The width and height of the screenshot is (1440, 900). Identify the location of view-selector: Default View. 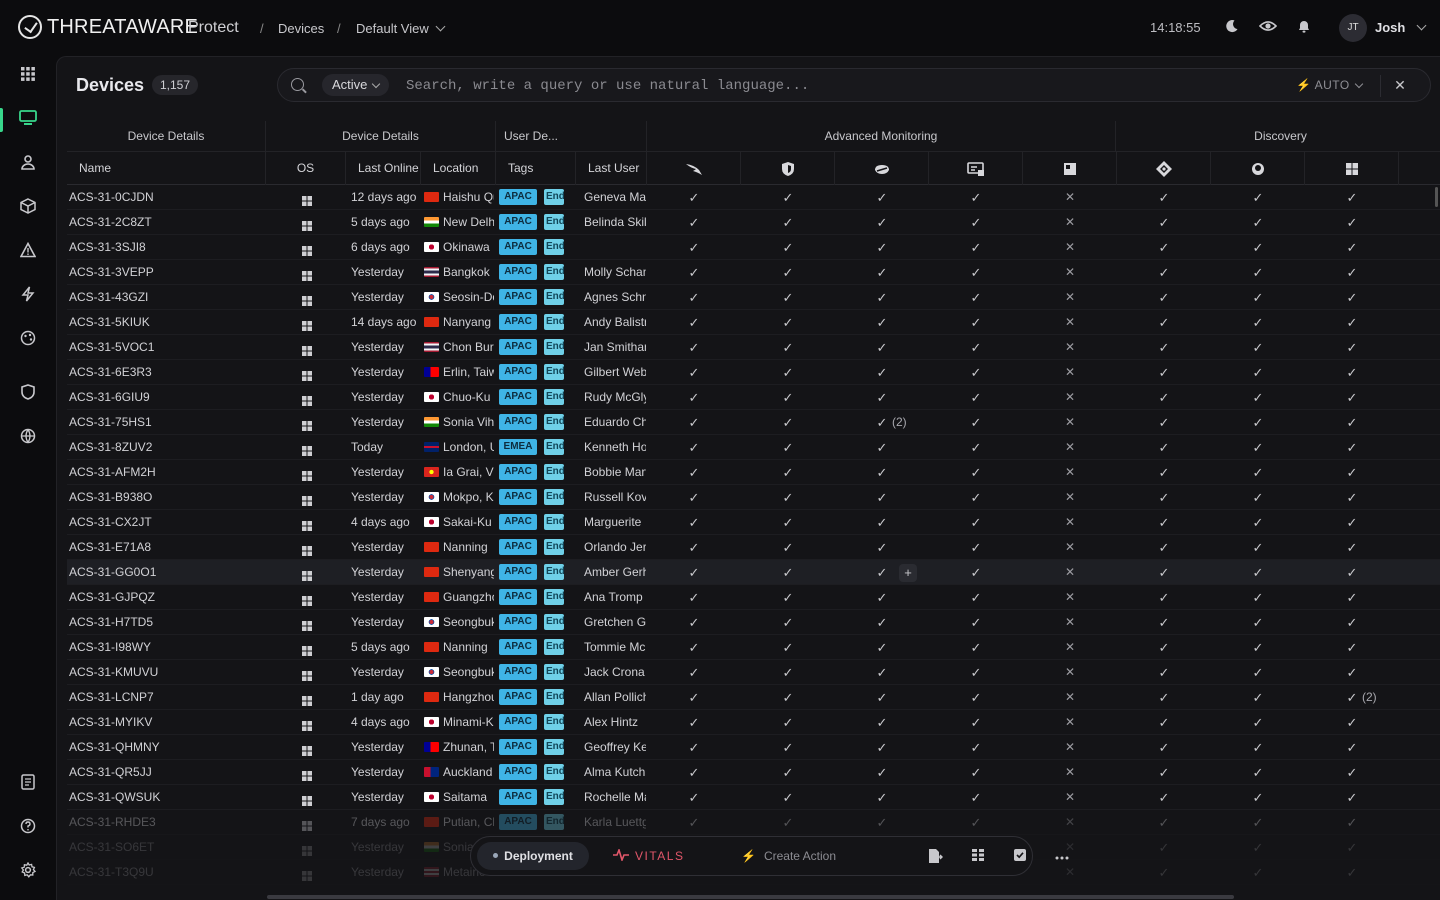
(401, 28).